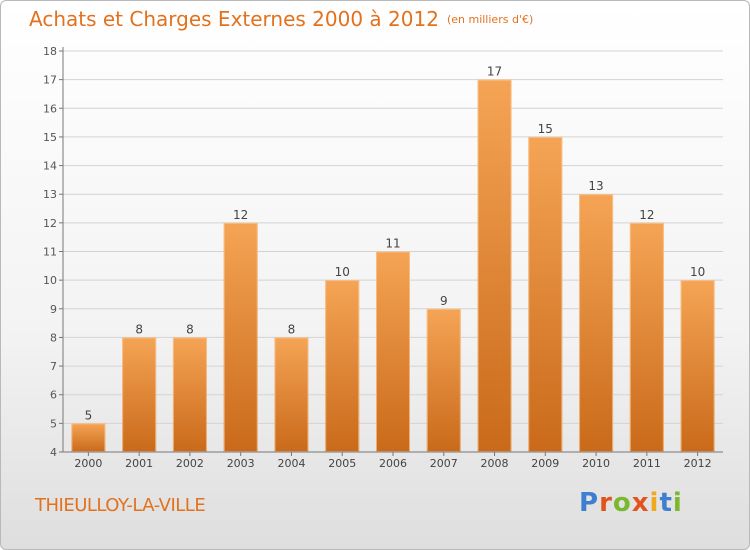  I want to click on bar-2005, so click(342, 366).